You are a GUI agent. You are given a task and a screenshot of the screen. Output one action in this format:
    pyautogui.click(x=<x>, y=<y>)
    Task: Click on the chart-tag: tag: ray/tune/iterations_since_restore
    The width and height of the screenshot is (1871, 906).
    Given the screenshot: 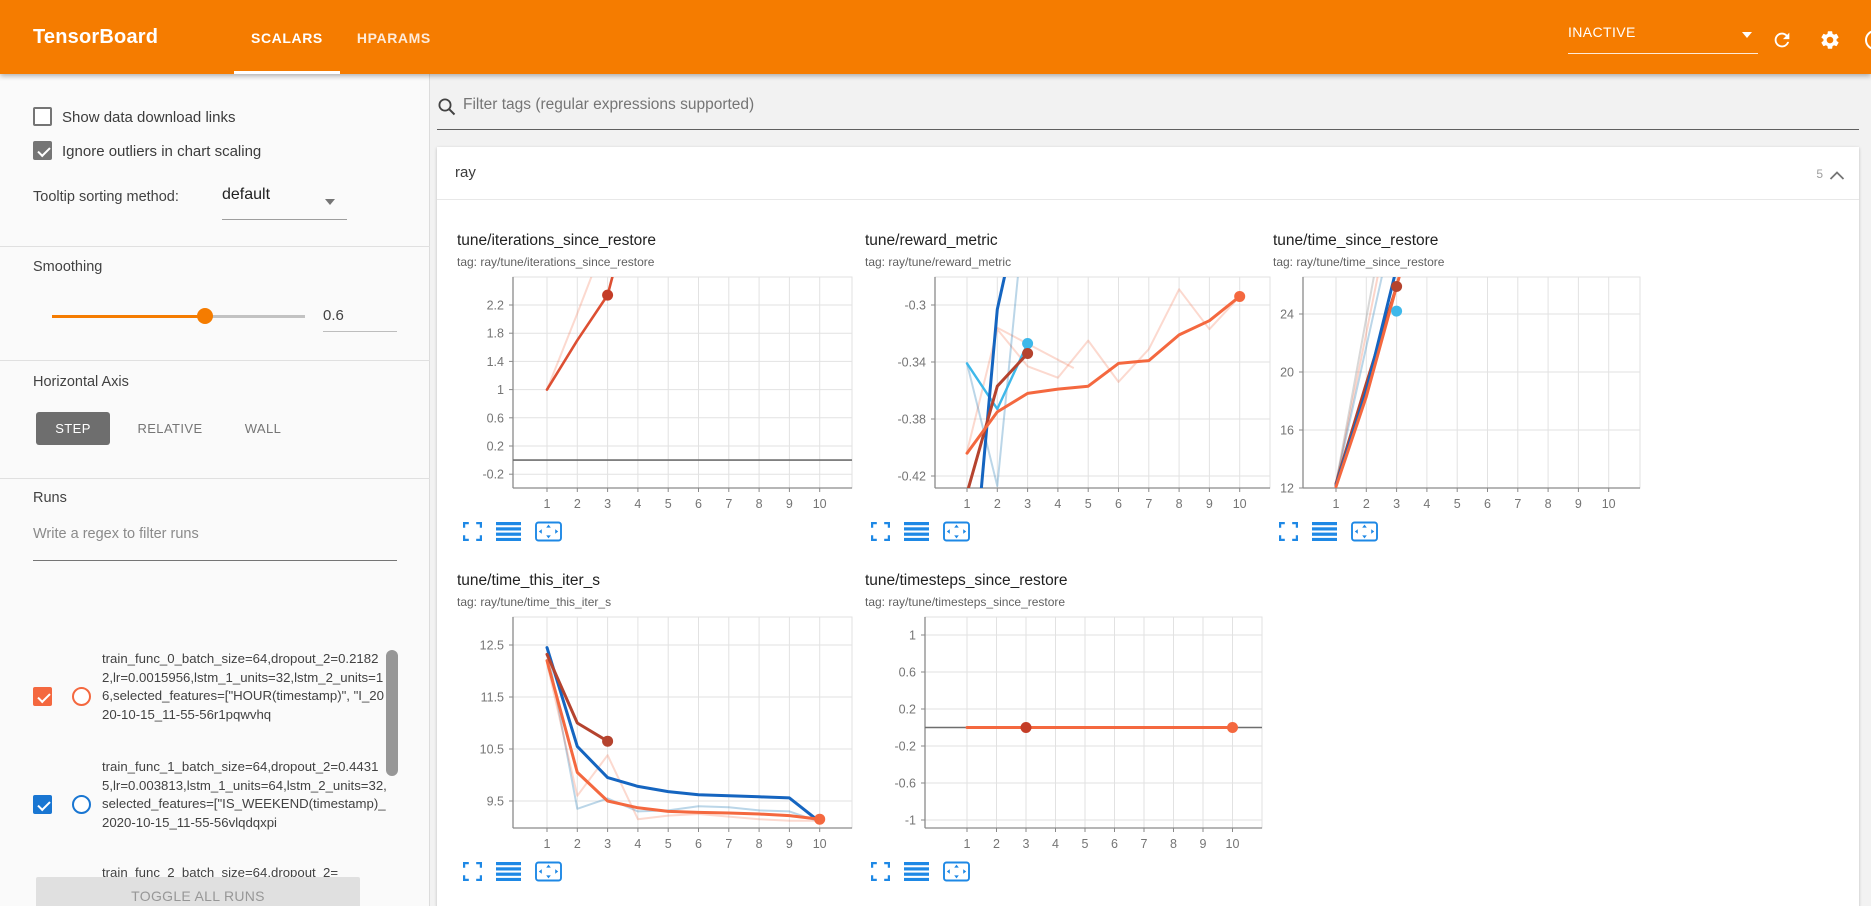 What is the action you would take?
    pyautogui.click(x=556, y=262)
    